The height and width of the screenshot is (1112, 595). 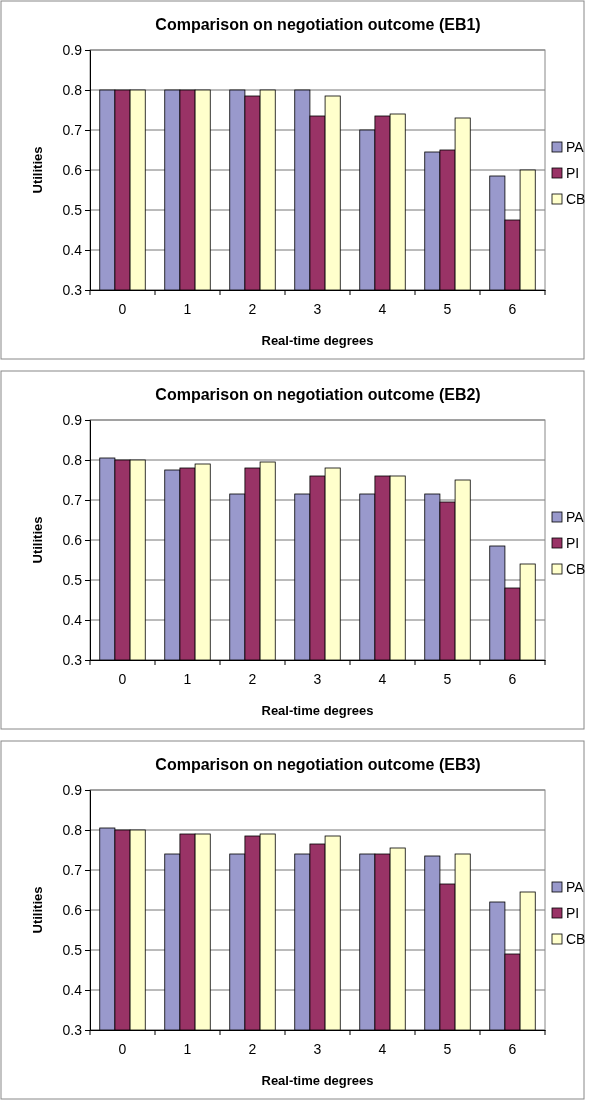 What do you see at coordinates (318, 24) in the screenshot?
I see `chart-title: Comparison on negotiation outcome (EB1)` at bounding box center [318, 24].